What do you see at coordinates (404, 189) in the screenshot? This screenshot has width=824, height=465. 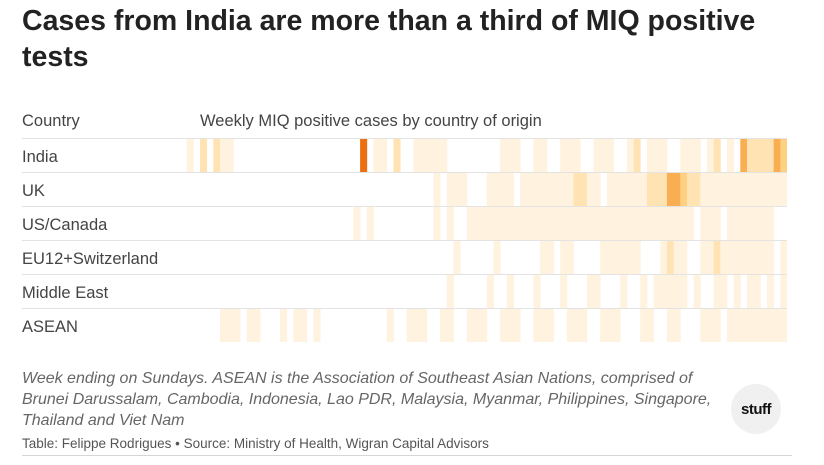 I see `heatmap-row: UK` at bounding box center [404, 189].